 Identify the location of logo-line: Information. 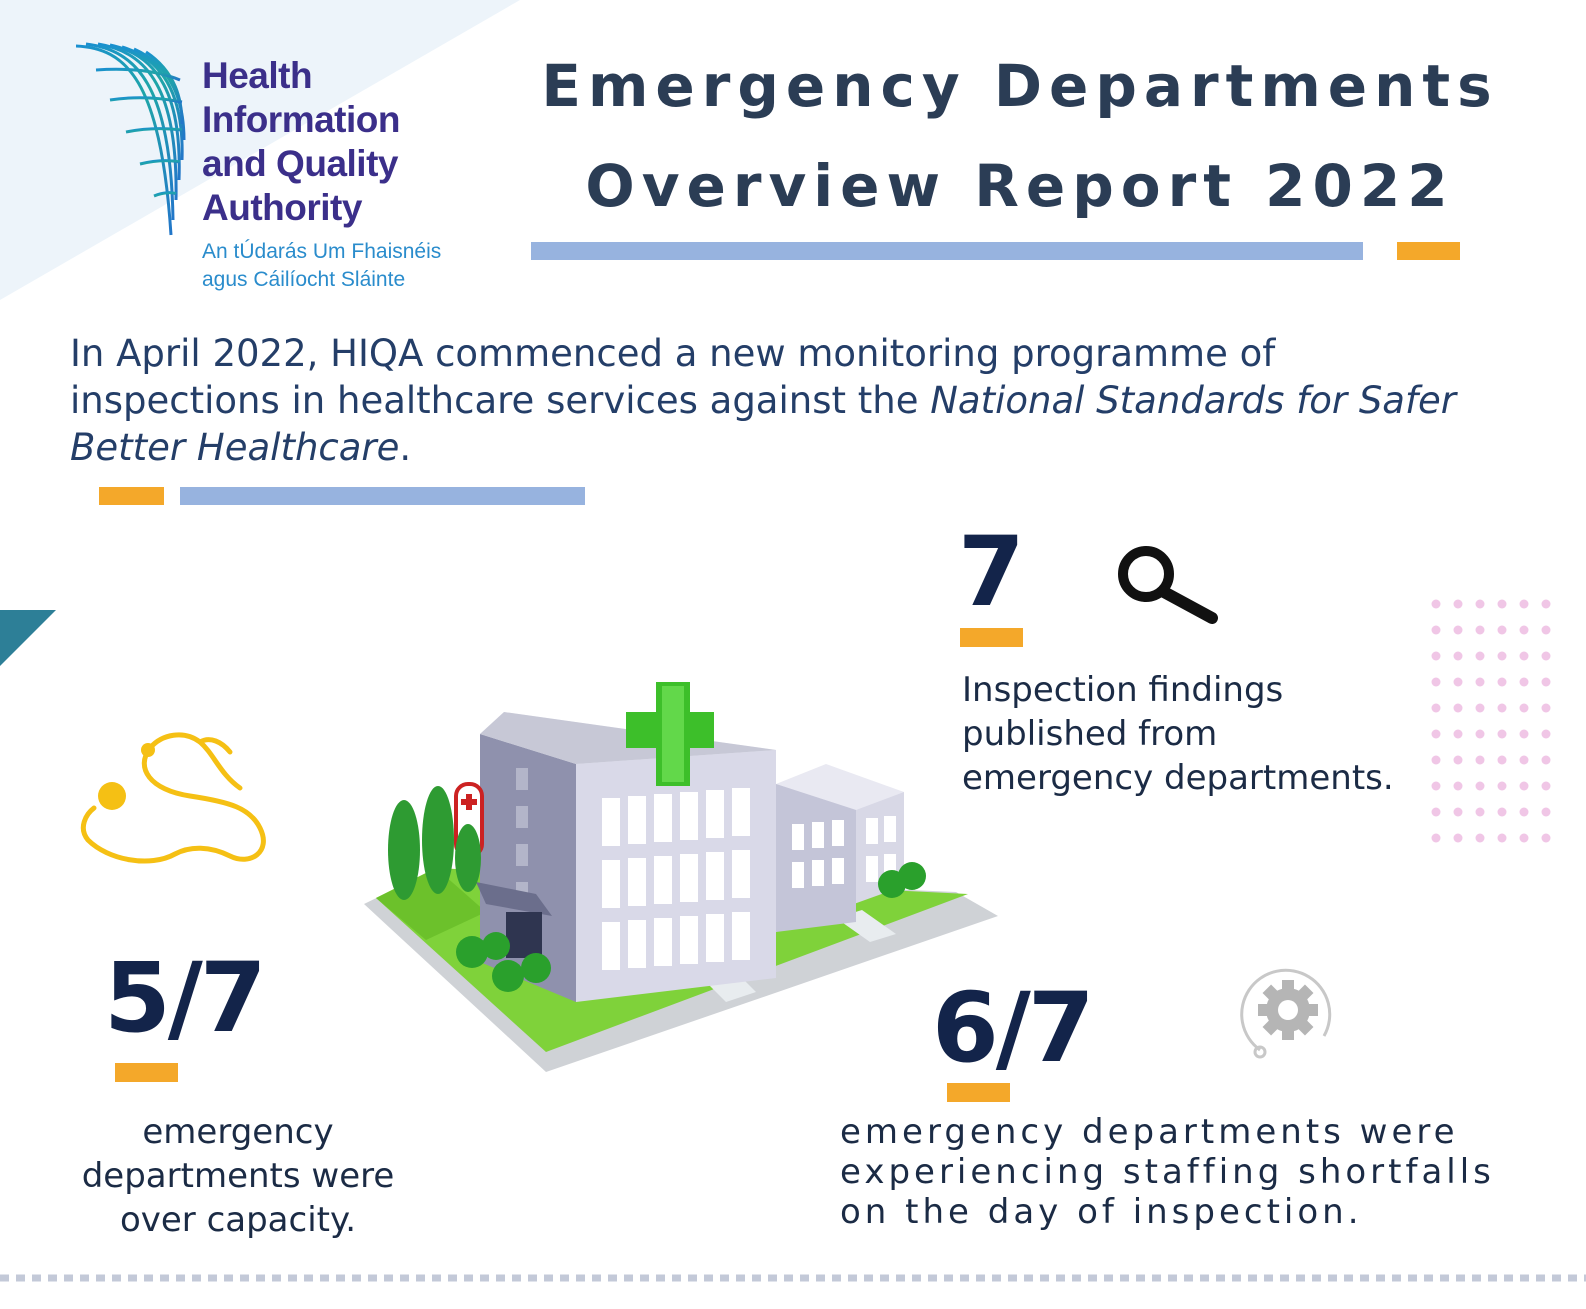
(301, 119).